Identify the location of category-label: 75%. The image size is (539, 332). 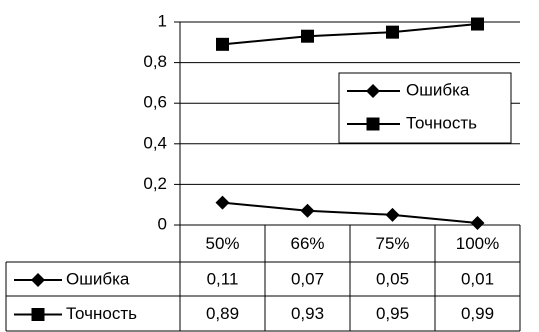
(392, 243).